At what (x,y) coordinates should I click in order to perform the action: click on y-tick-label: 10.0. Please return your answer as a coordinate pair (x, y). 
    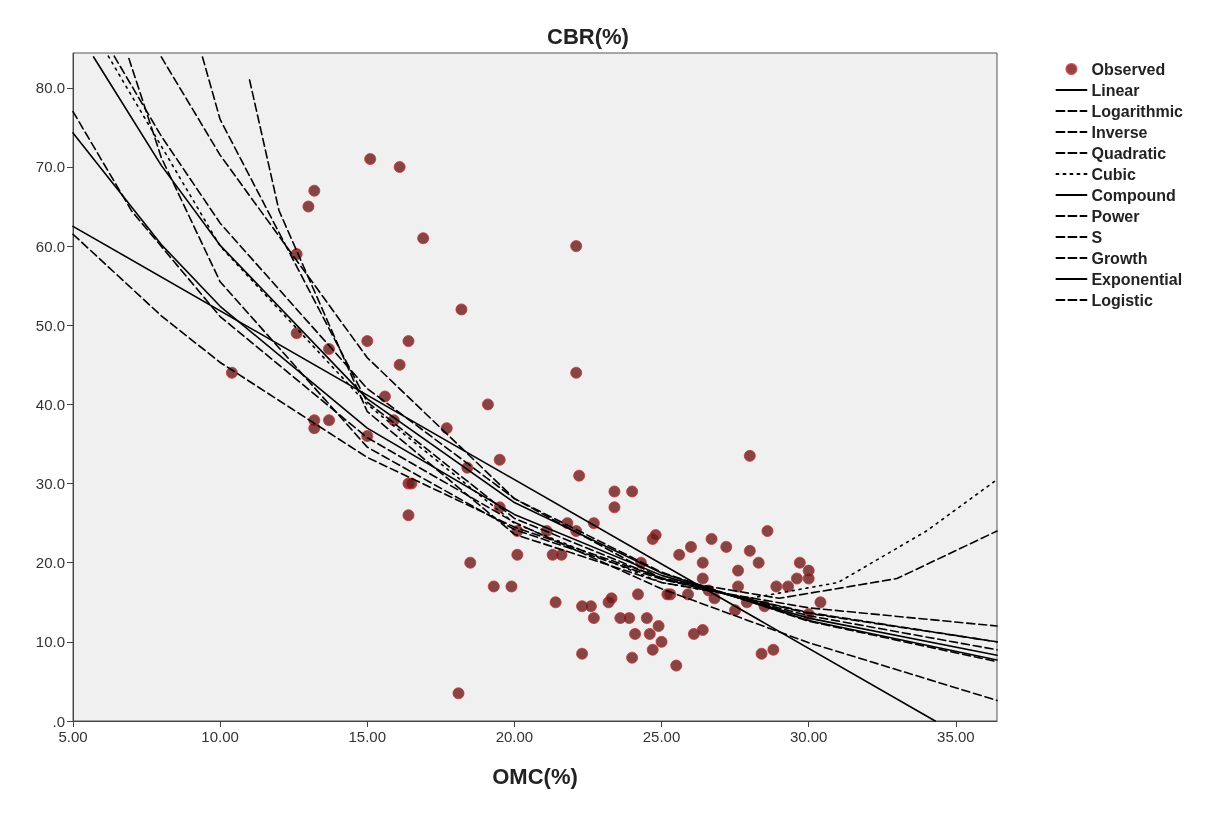
    Looking at the image, I should click on (50, 642).